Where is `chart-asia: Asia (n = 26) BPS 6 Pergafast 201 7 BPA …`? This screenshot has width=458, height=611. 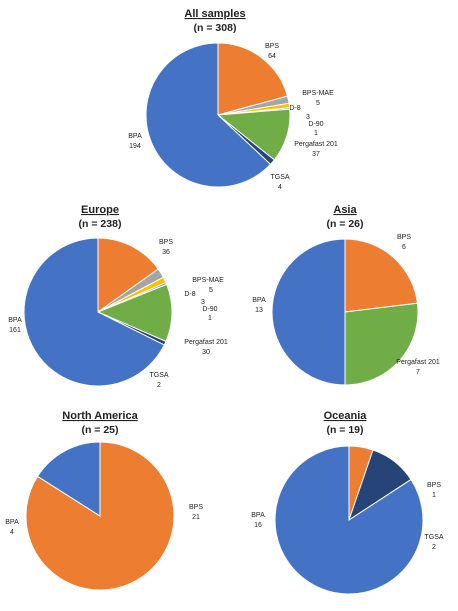 chart-asia: Asia (n = 26) BPS 6 Pergafast 201 7 BPA … is located at coordinates (346, 295).